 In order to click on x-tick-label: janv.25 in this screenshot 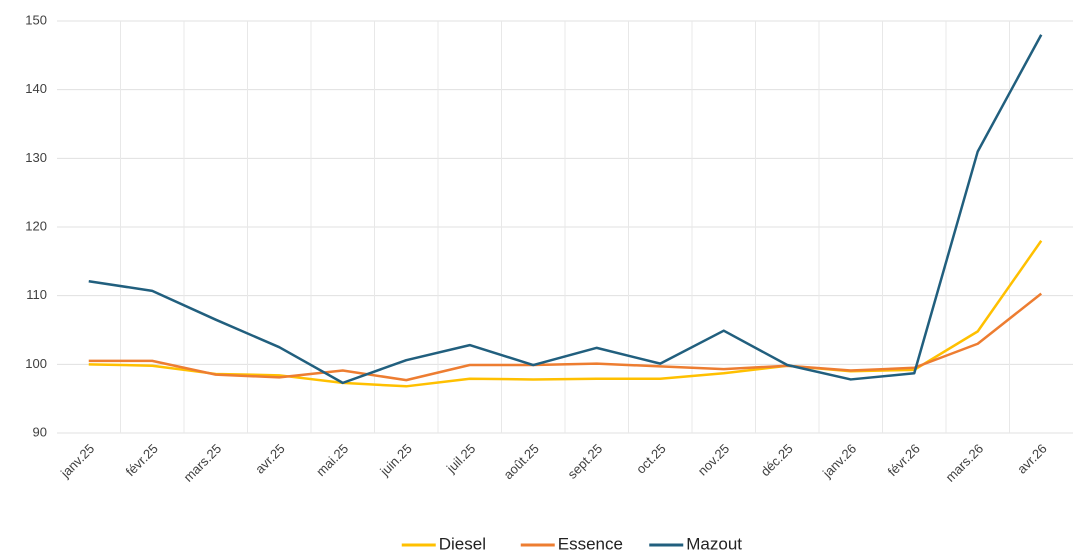, I will do `click(77, 461)`.